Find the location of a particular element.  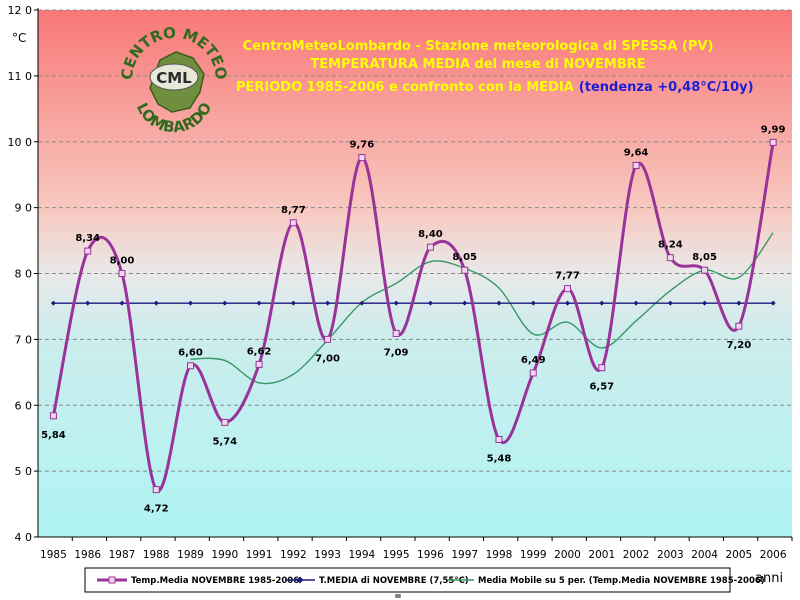

data-label: 7,77 is located at coordinates (567, 276).